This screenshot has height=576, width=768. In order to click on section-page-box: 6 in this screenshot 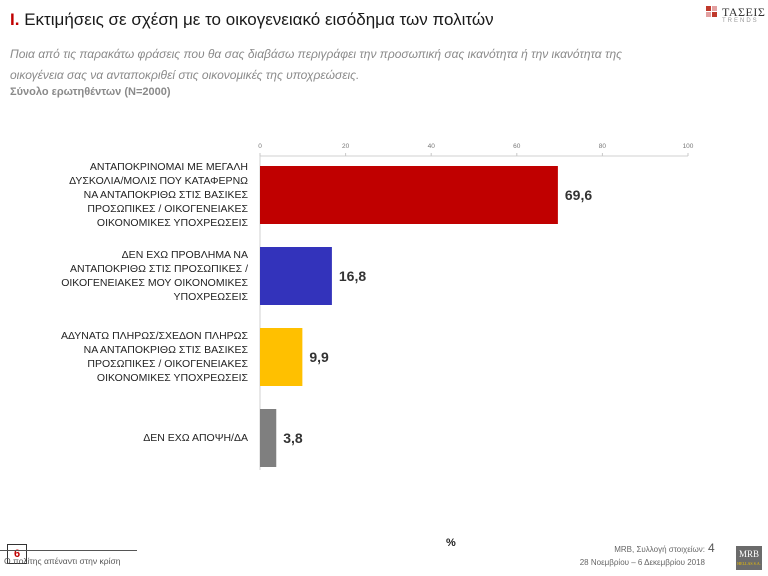, I will do `click(17, 554)`.